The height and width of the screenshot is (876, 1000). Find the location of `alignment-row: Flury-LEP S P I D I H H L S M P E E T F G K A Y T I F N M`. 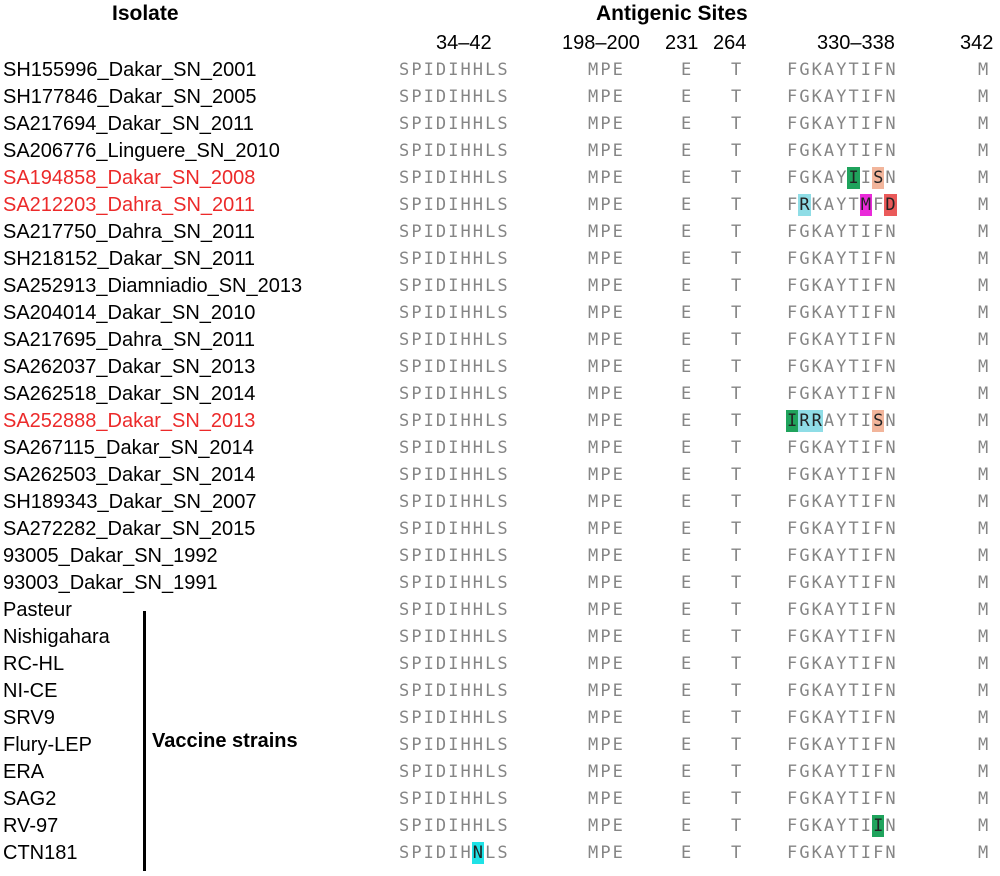

alignment-row: Flury-LEP S P I D I H H L S M P E E T F G K A Y T I F N M is located at coordinates (500, 745).